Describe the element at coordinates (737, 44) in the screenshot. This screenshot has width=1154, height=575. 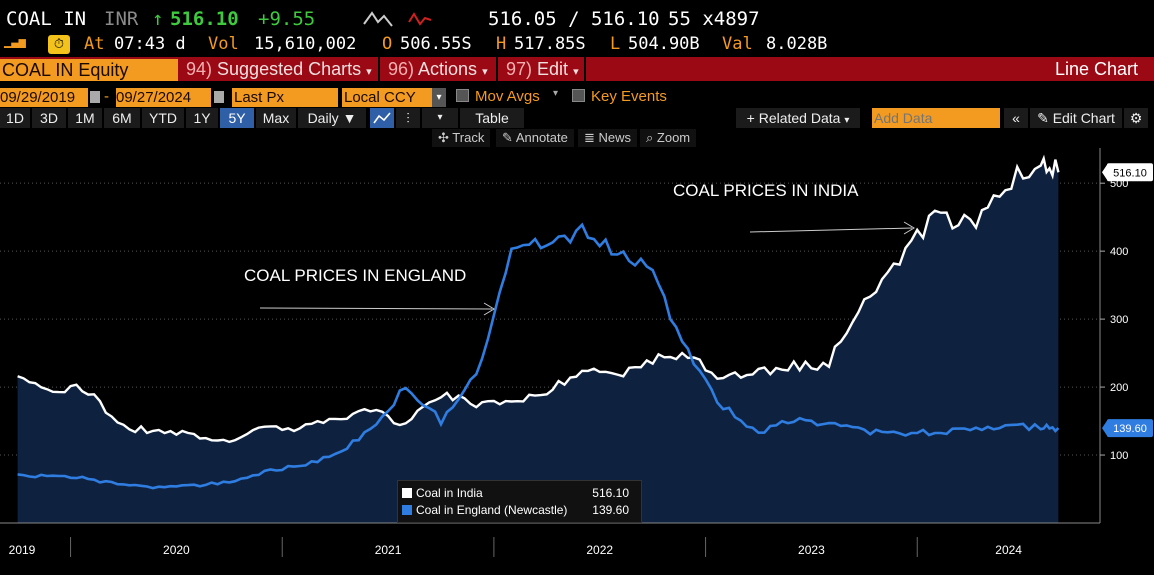
I see `val-label: Val` at that location.